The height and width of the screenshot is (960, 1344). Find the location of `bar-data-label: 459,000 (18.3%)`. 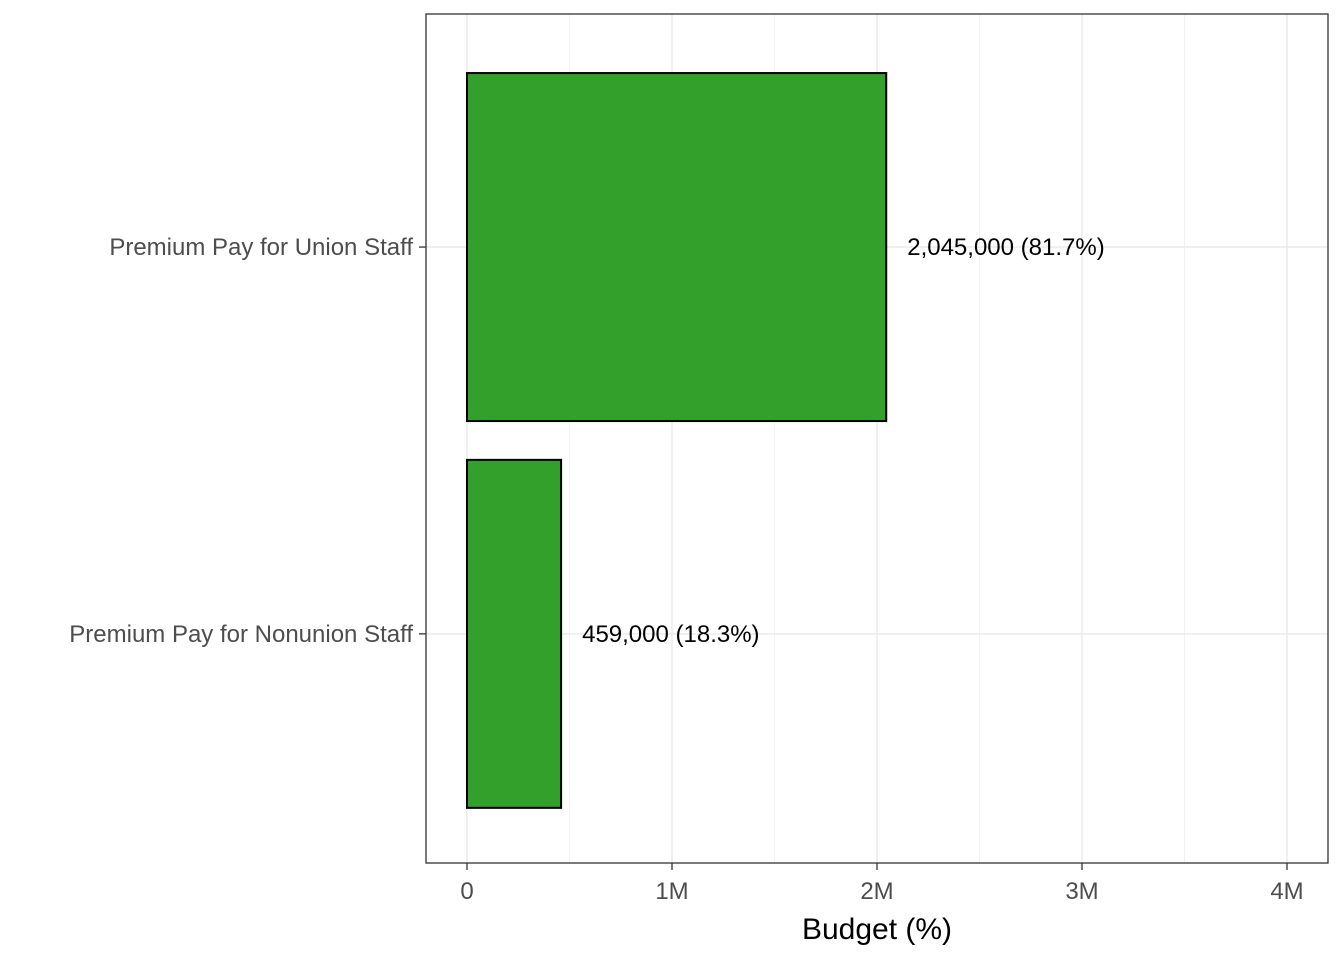

bar-data-label: 459,000 (18.3%) is located at coordinates (670, 634).